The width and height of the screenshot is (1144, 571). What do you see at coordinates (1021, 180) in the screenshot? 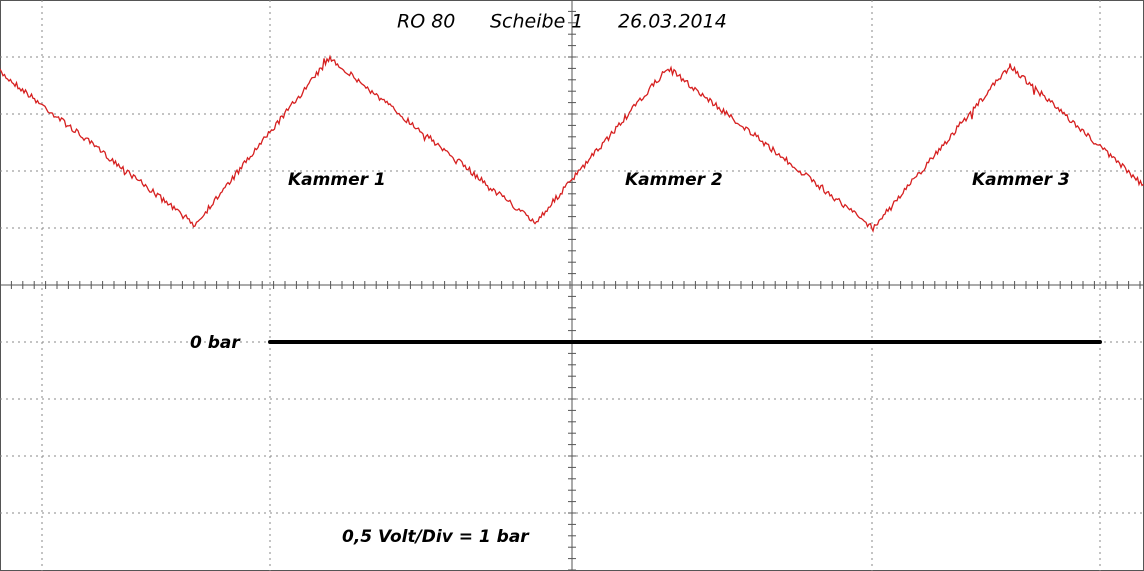
I see `chamber-label: Kammer 3` at bounding box center [1021, 180].